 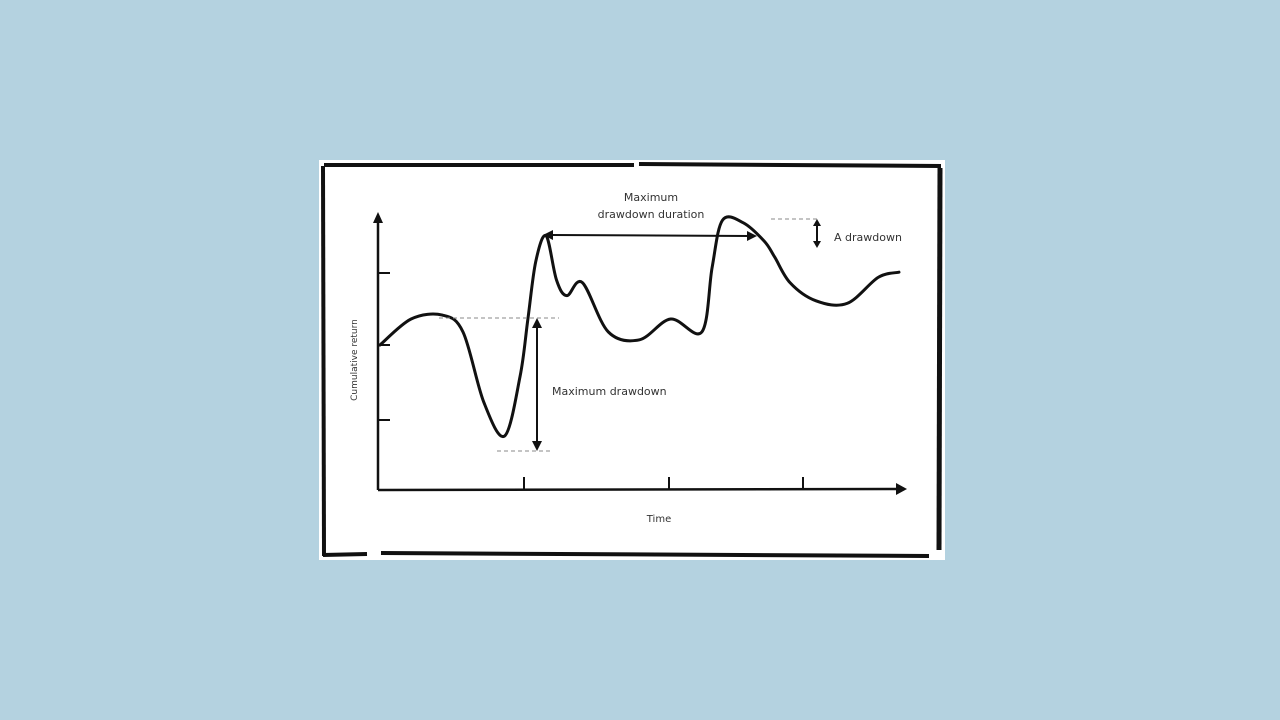 What do you see at coordinates (651, 206) in the screenshot?
I see `max-drawdown-duration-label: Maximum drawdown duration` at bounding box center [651, 206].